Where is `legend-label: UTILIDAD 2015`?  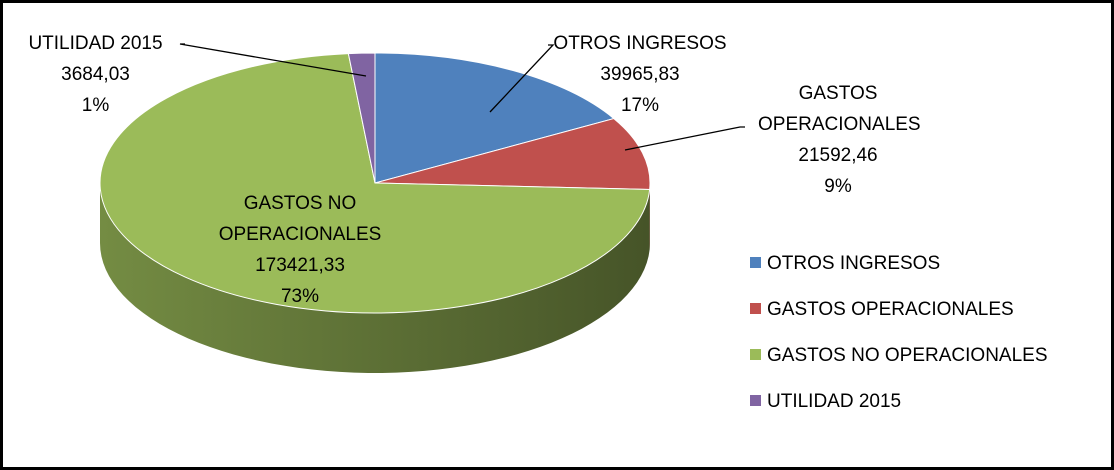
legend-label: UTILIDAD 2015 is located at coordinates (834, 401).